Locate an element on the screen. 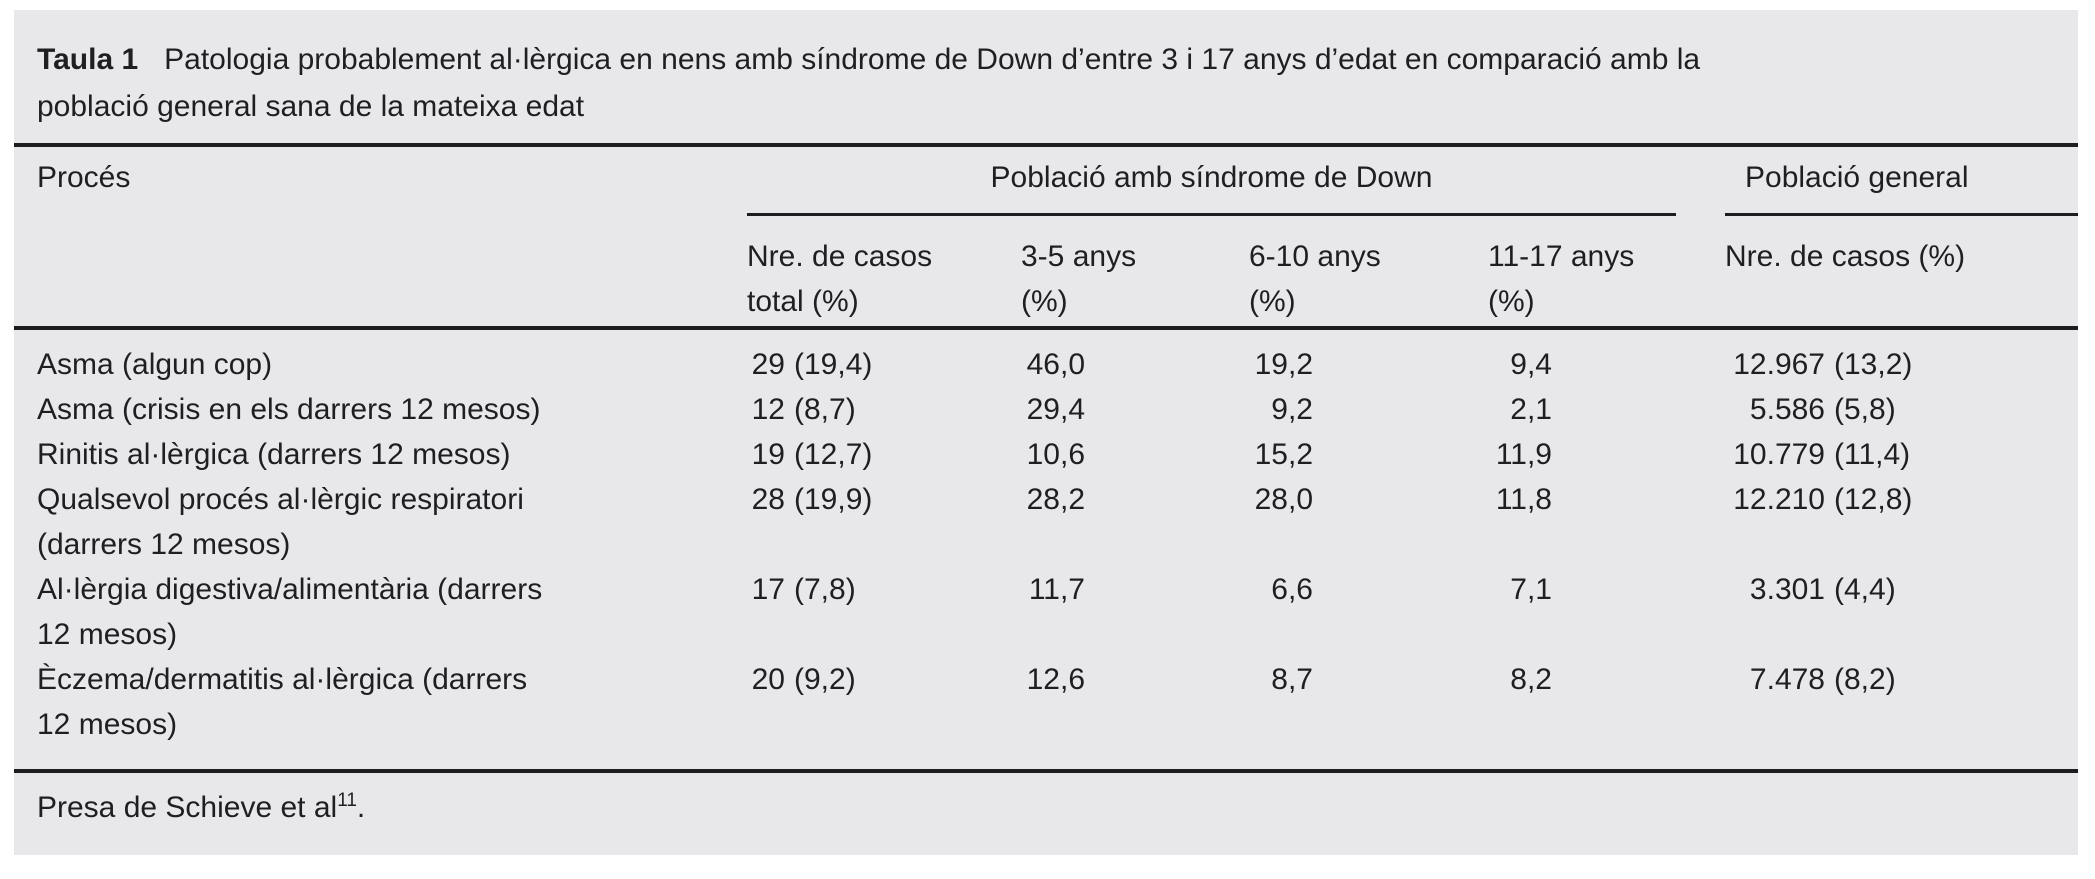 The image size is (2095, 879). anys-6-10-cell: 19,2 is located at coordinates (1368, 364).